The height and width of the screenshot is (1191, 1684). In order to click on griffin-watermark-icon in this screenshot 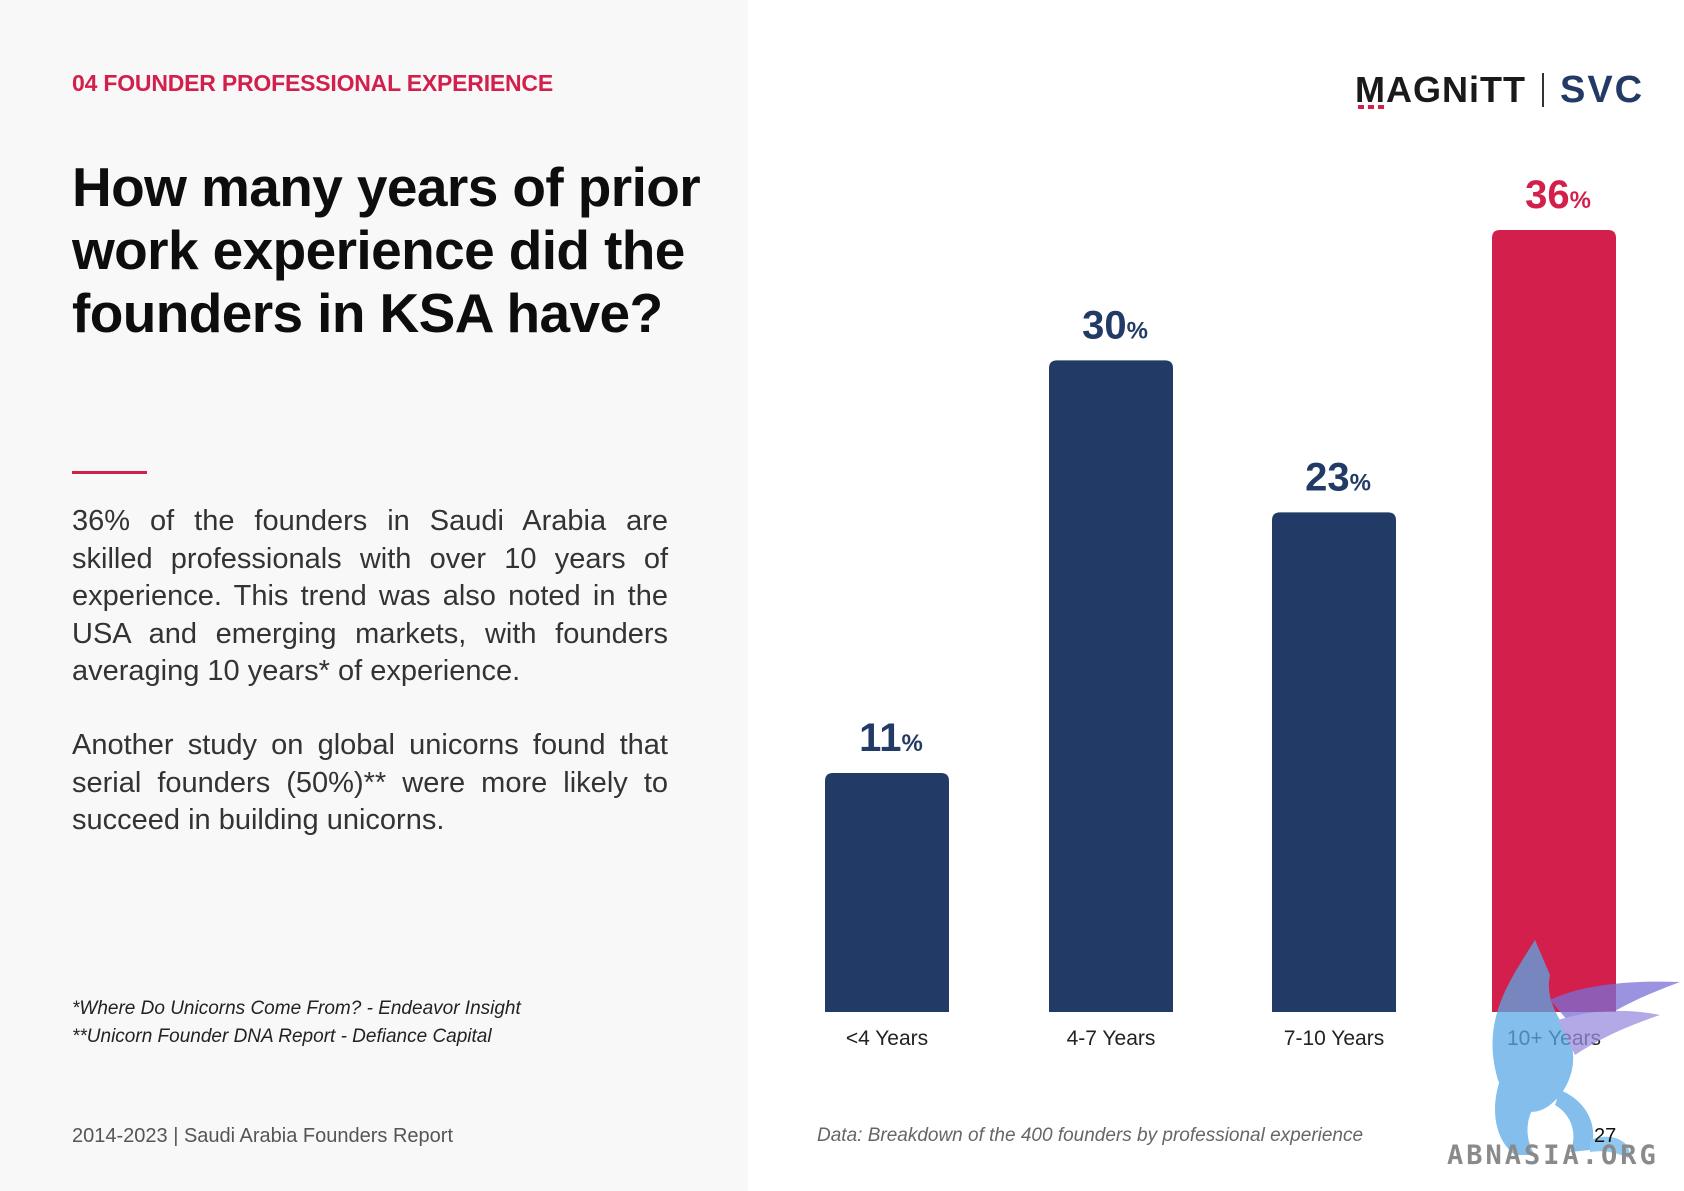, I will do `click(1562, 1055)`.